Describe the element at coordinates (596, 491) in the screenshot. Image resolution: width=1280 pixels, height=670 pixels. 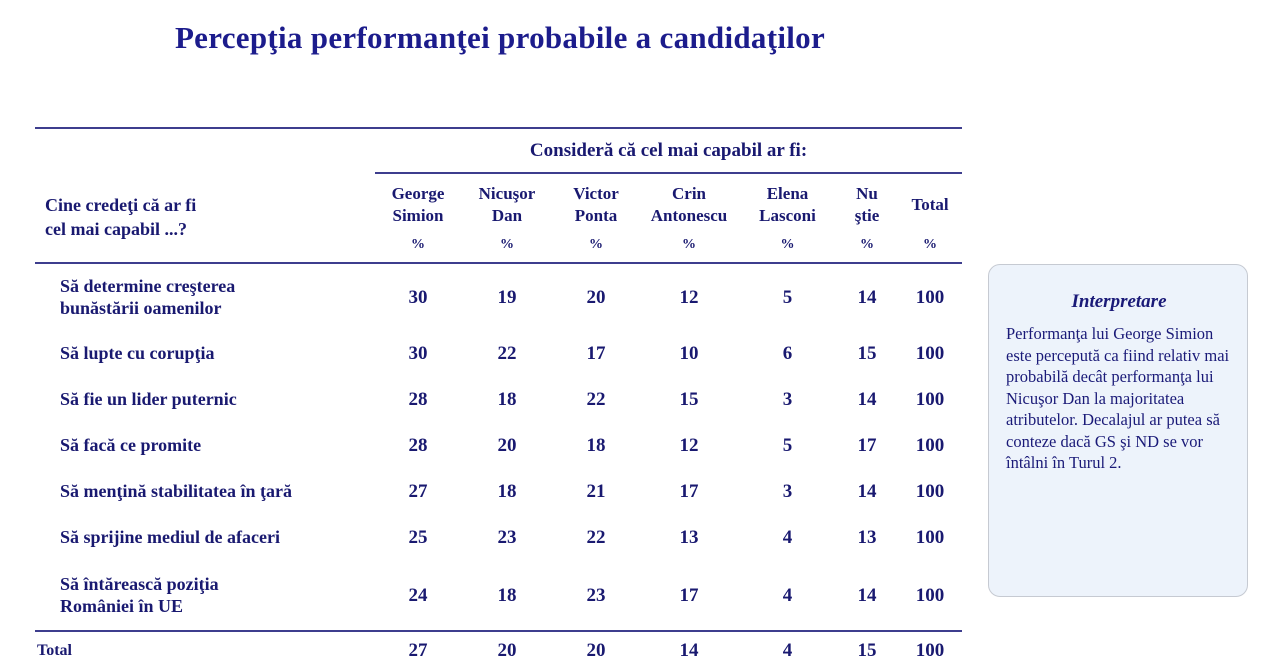
I see `value-cell: 21` at that location.